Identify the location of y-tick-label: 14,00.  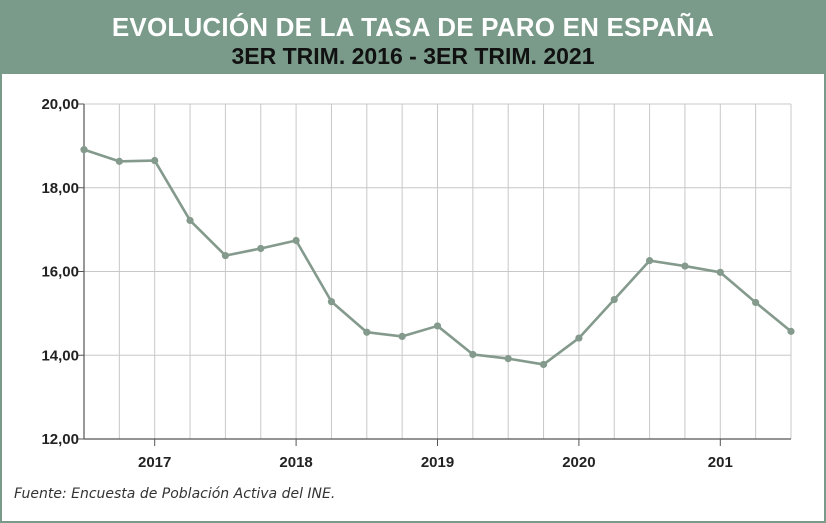
(60, 355).